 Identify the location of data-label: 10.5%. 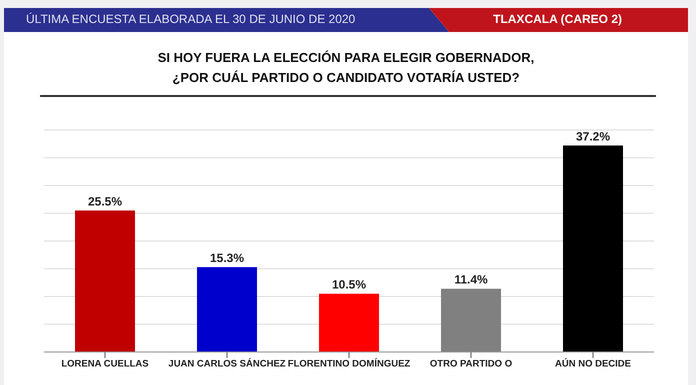
(349, 285).